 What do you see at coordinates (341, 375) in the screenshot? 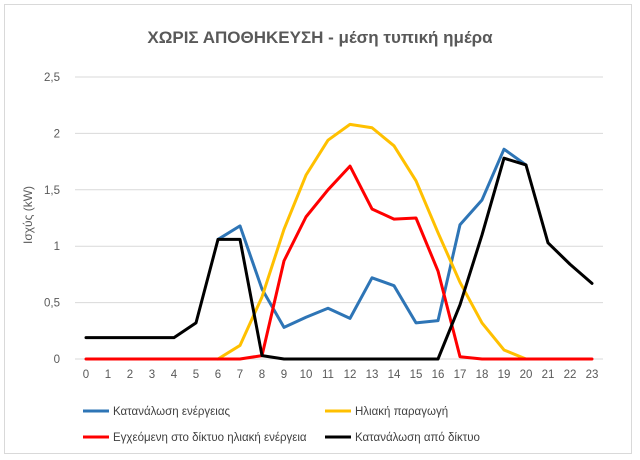
I see `x-axis-ticks: 0 1 2 3 4 5 6 7 8 9 10 11 12 13 14 15 16 17 18 19 20 21 22 23` at bounding box center [341, 375].